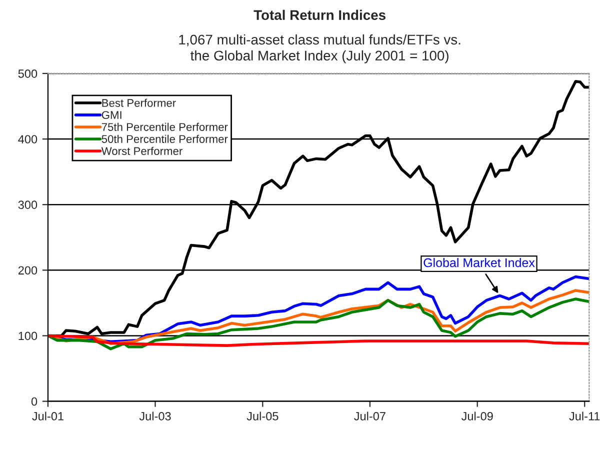 This screenshot has height=465, width=615. Describe the element at coordinates (28, 74) in the screenshot. I see `y-tick-label: 500` at that location.